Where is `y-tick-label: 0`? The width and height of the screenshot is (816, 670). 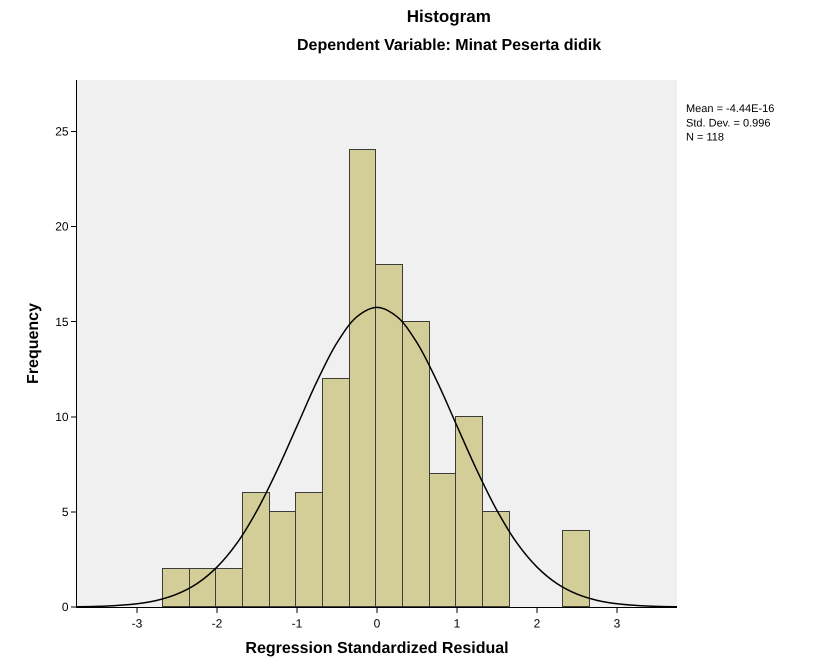
y-tick-label: 0 is located at coordinates (65, 607).